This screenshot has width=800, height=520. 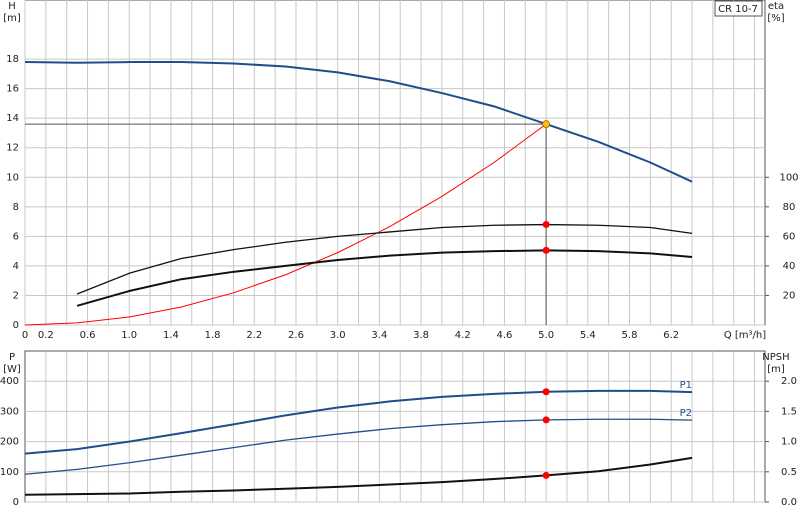 I want to click on x-tick-label: 0.2, so click(x=46, y=335).